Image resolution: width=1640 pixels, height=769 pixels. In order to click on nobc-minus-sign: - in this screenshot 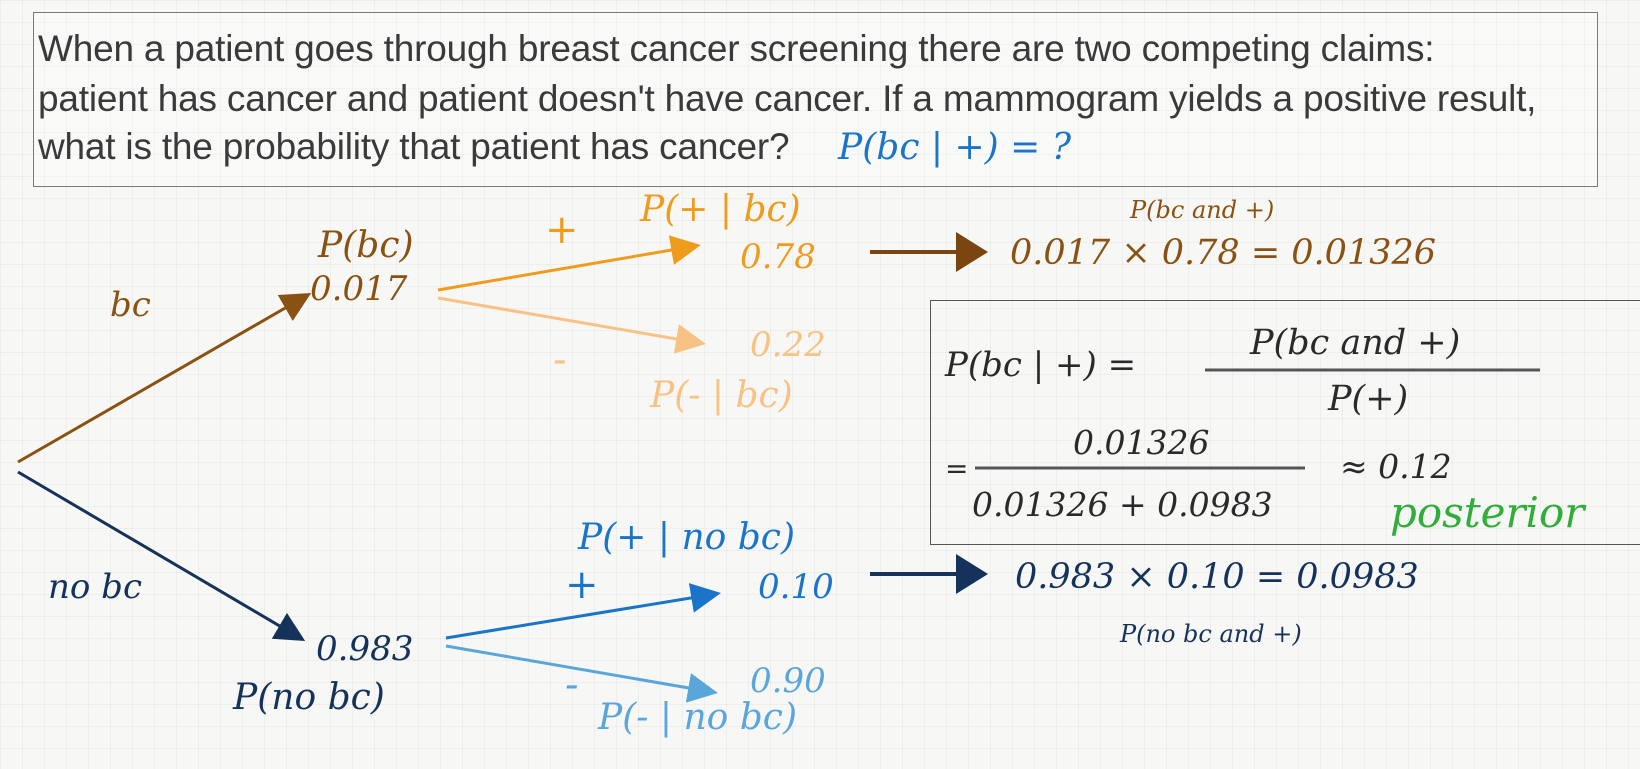, I will do `click(572, 685)`.